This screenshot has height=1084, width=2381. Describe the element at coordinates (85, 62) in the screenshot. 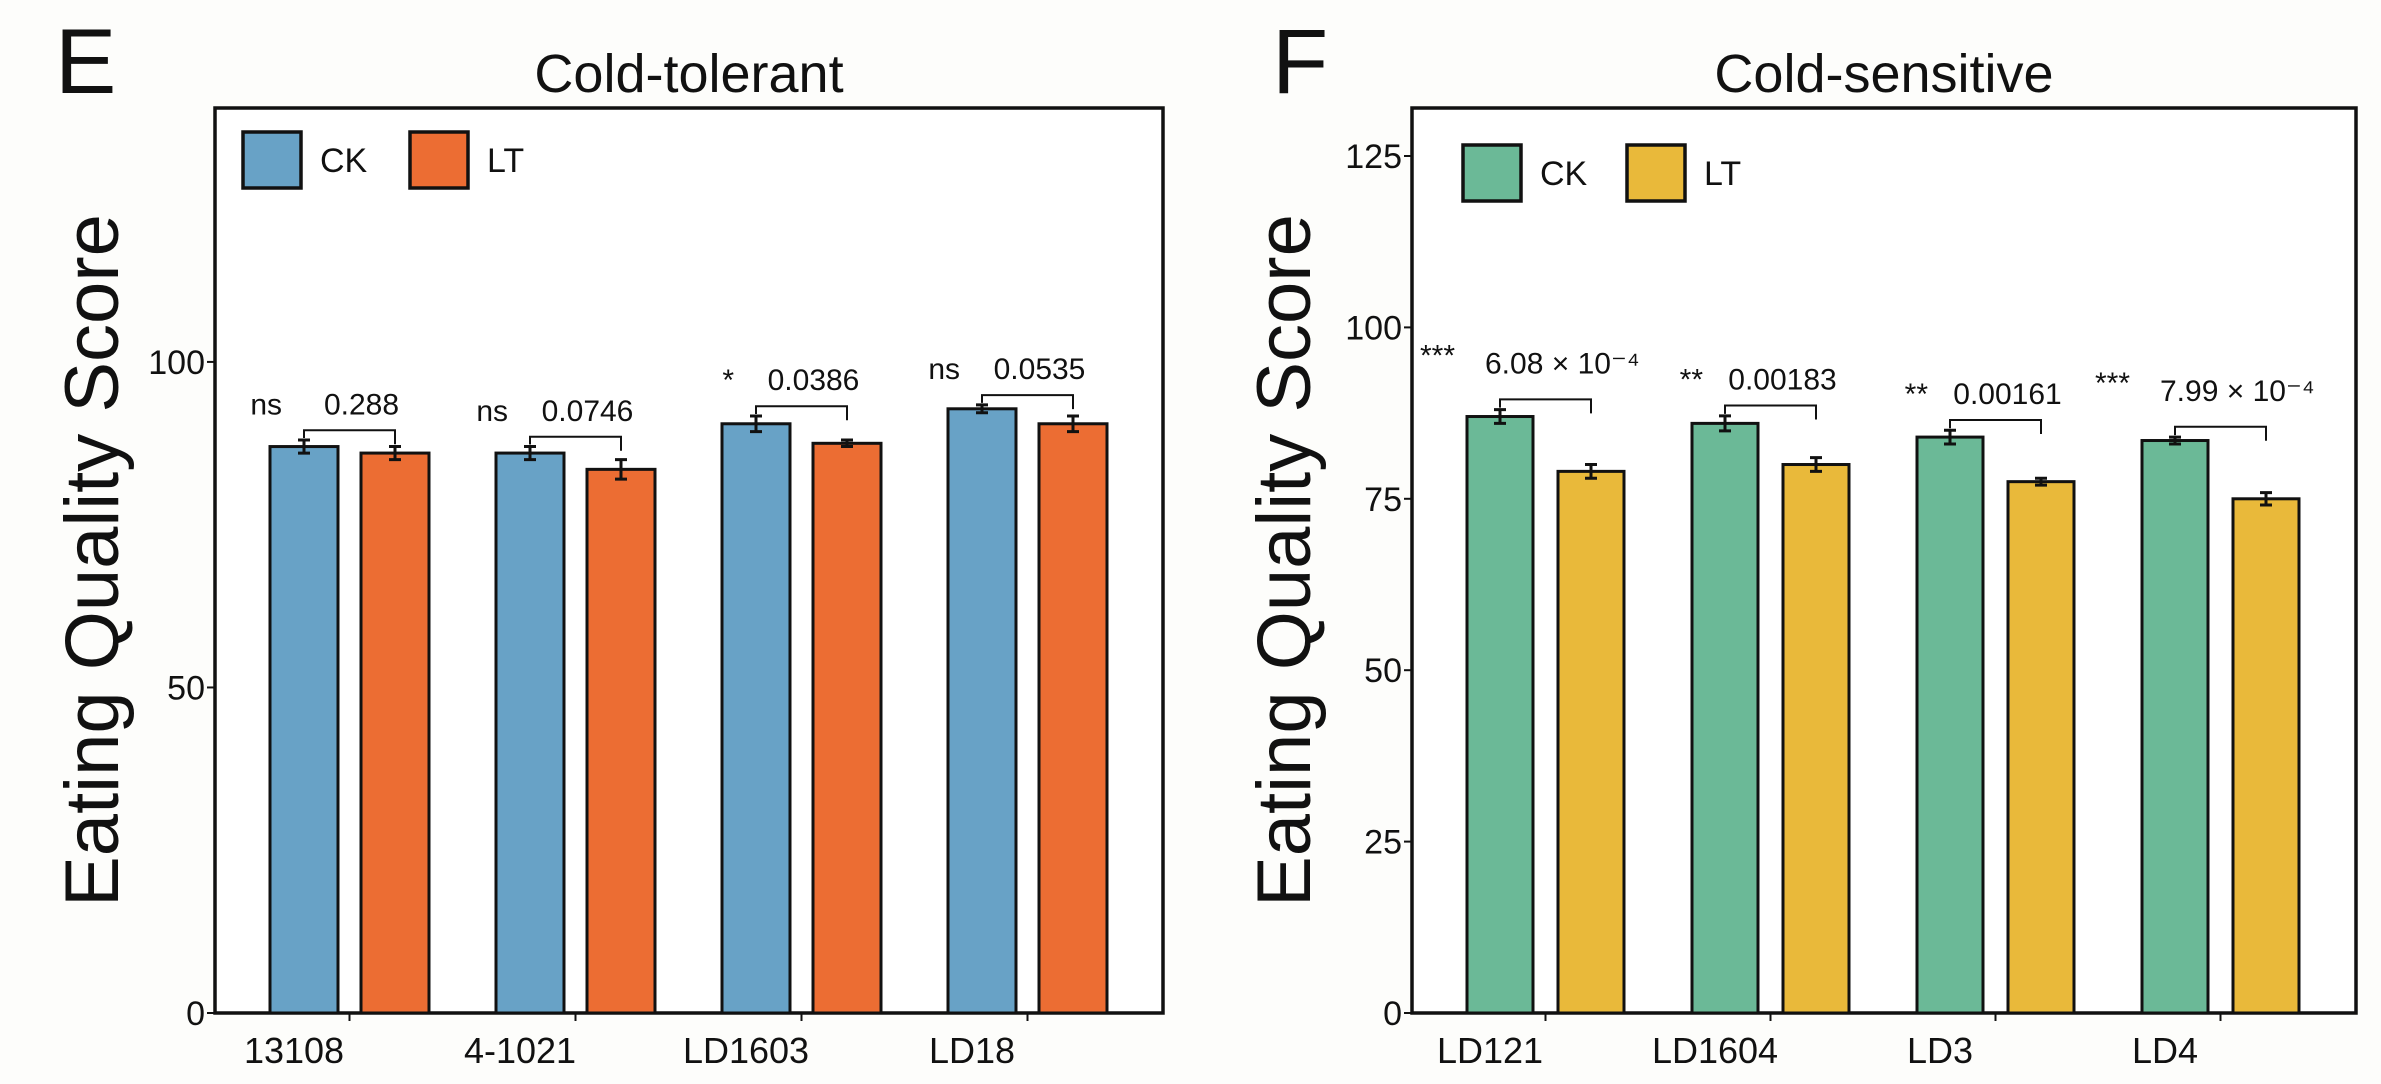

I see `panel-label: E` at that location.